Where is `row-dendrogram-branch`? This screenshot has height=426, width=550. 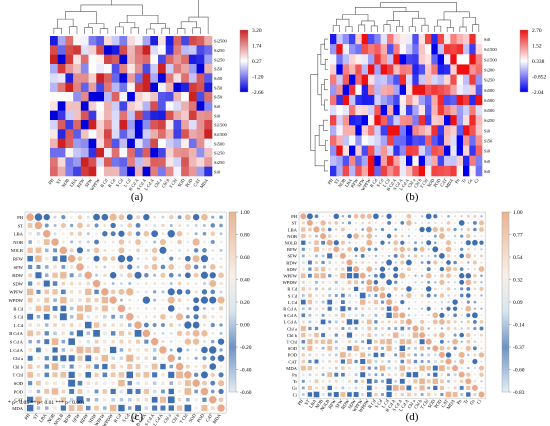 row-dendrogram-branch is located at coordinates (326, 145).